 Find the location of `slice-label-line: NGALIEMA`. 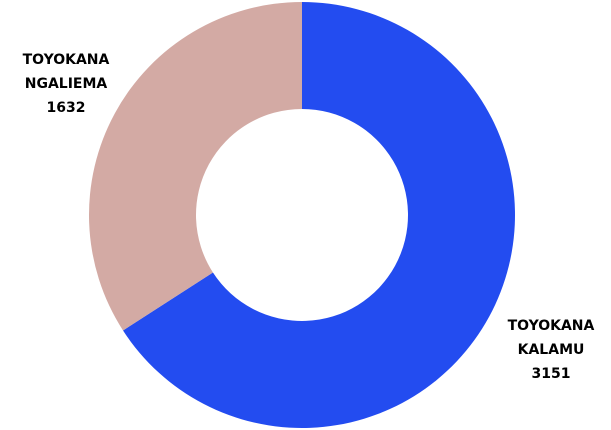

slice-label-line: NGALIEMA is located at coordinates (66, 84).